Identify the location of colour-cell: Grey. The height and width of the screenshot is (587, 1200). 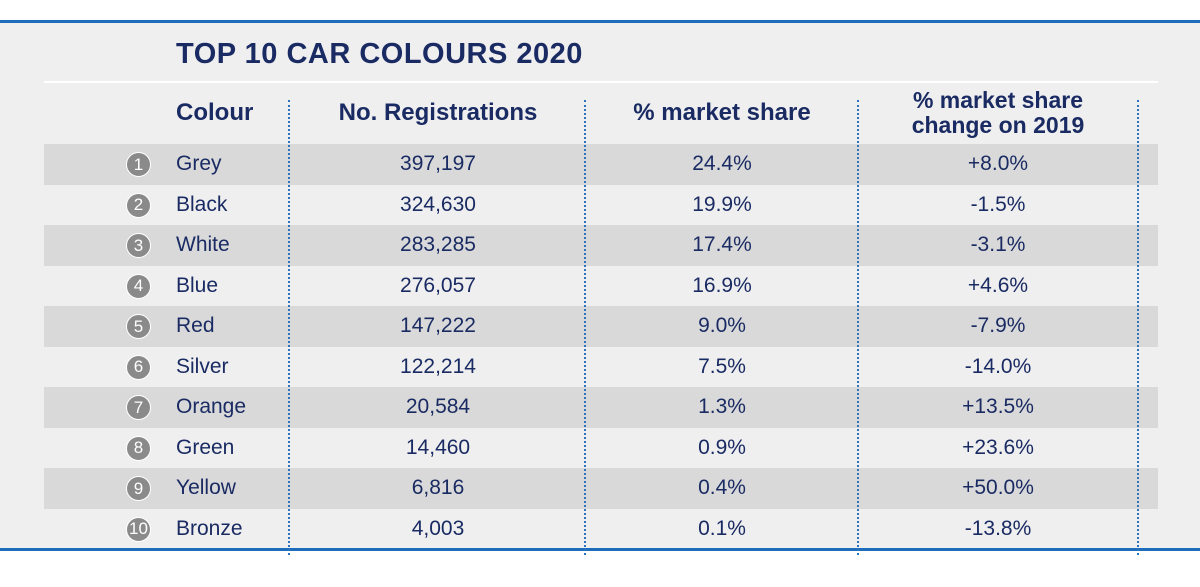
(199, 164).